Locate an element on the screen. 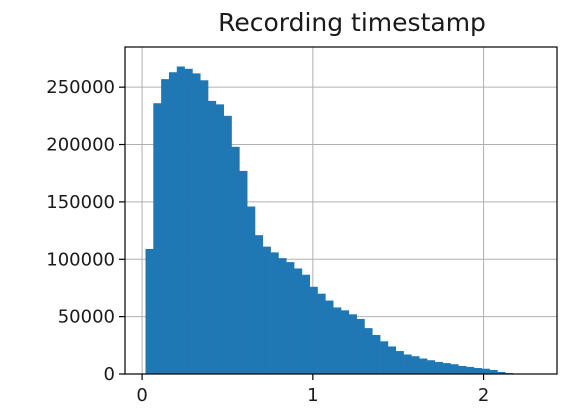 The image size is (579, 416). y-tick-label: 100000 is located at coordinates (80, 259).